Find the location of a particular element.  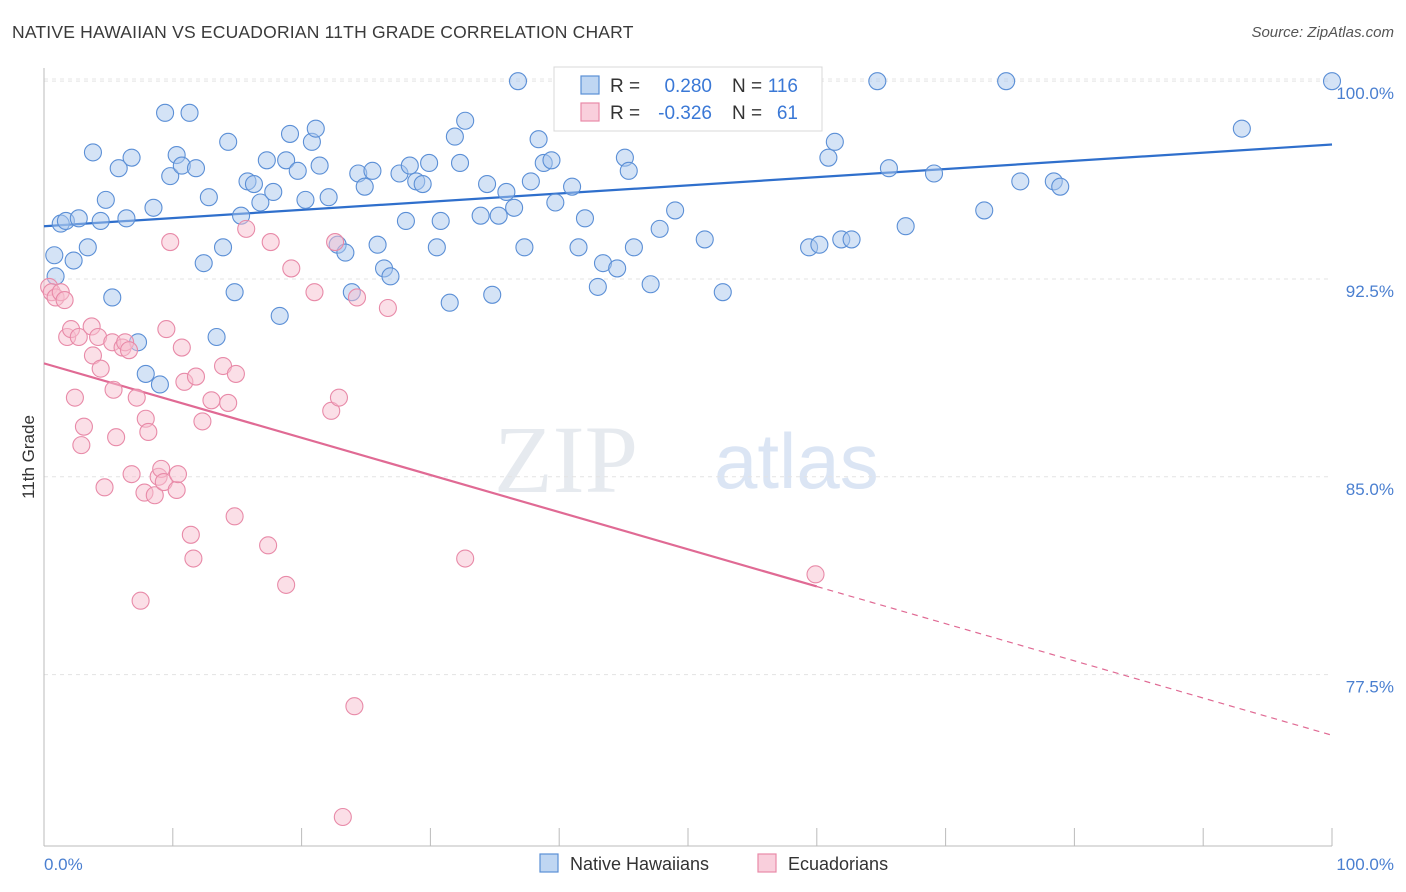

x-tick-label-max: 100.0% is located at coordinates (1365, 864).